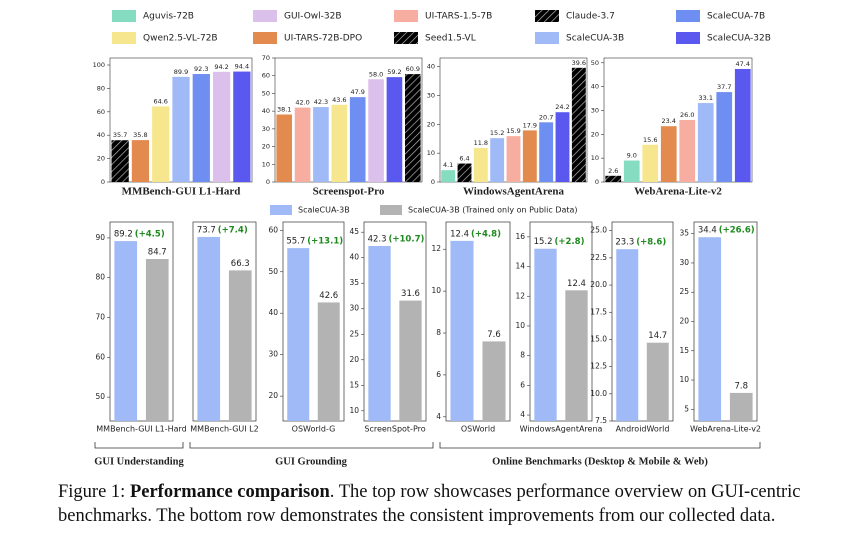  What do you see at coordinates (168, 17) in the screenshot?
I see `legend-label: Aguvis-72B` at bounding box center [168, 17].